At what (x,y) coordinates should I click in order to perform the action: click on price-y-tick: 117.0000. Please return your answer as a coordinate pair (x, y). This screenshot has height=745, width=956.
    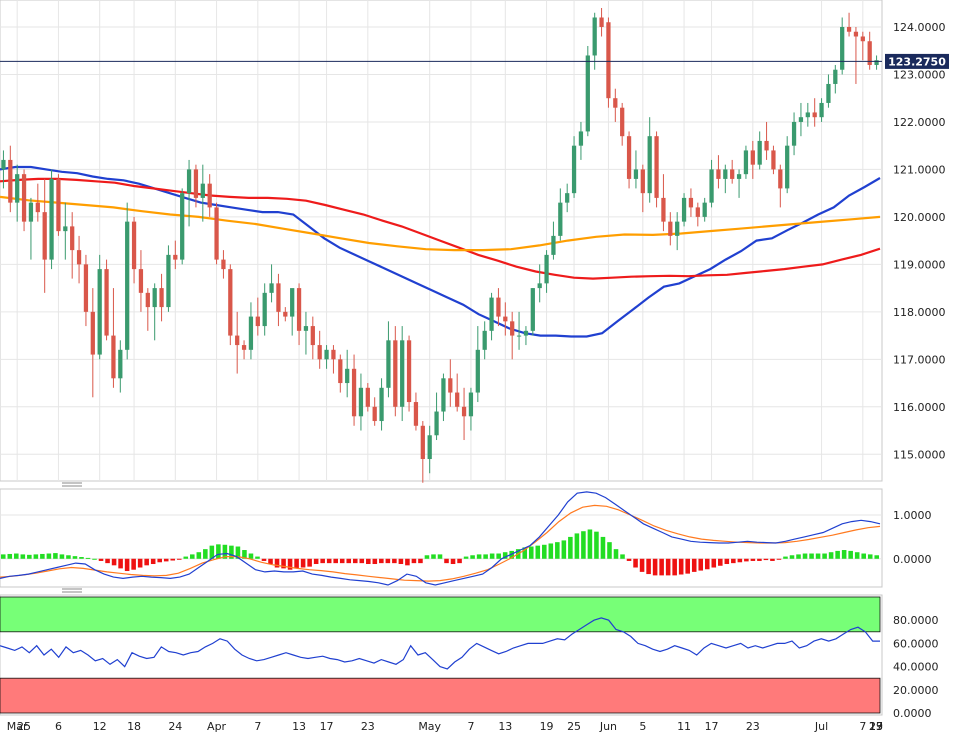
    Looking at the image, I should click on (919, 359).